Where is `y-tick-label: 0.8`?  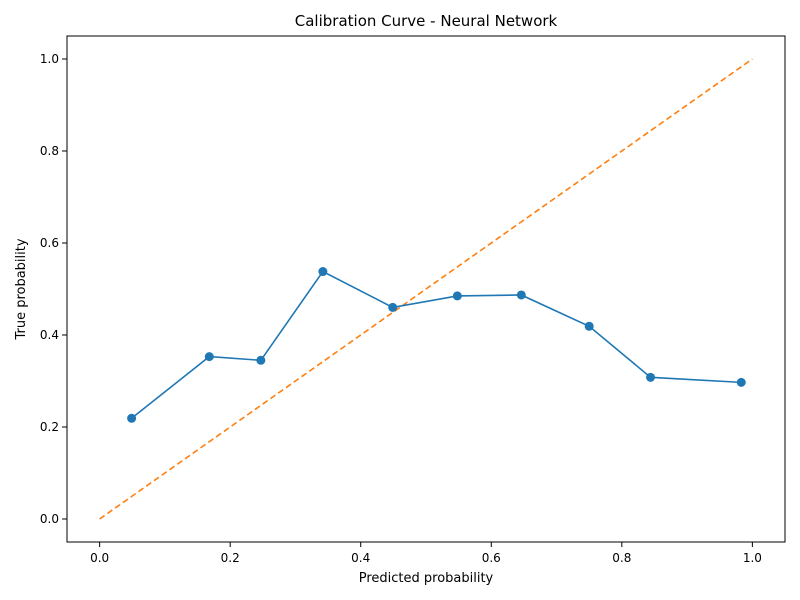
y-tick-label: 0.8 is located at coordinates (49, 151).